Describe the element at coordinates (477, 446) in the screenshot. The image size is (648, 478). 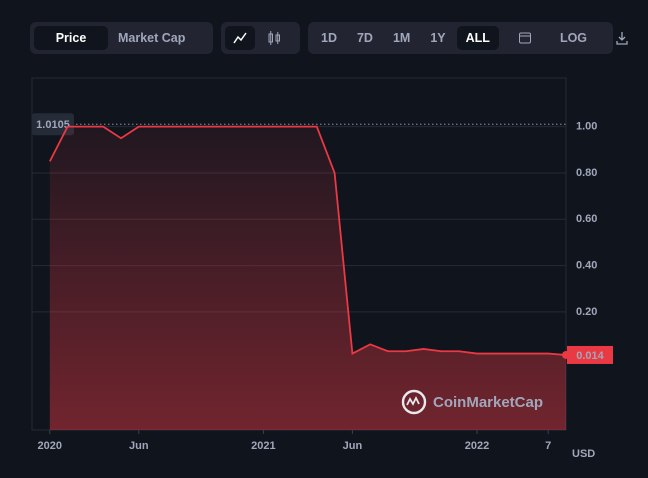
I see `x-tick-label: 2022` at that location.